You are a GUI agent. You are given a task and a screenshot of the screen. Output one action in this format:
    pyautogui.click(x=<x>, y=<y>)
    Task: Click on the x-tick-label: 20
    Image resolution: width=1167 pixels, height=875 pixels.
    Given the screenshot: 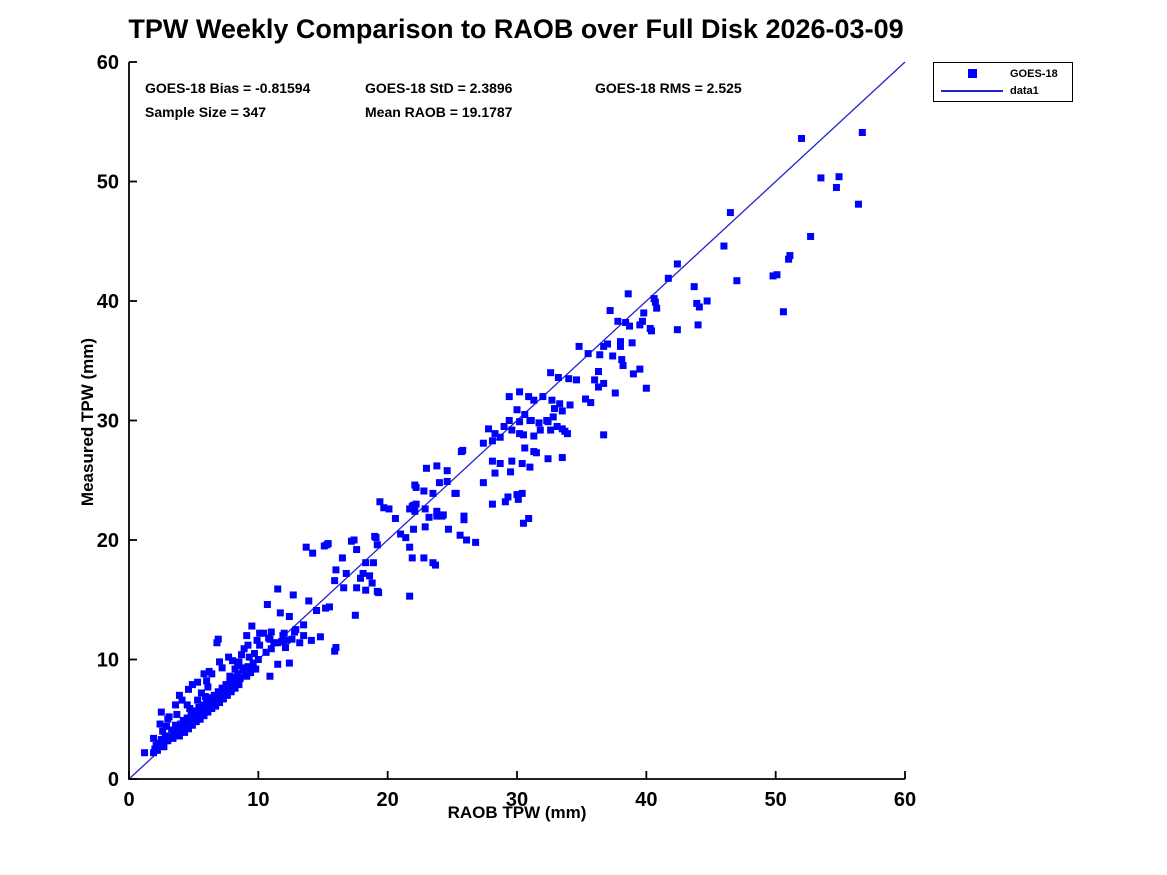 What is the action you would take?
    pyautogui.click(x=388, y=800)
    